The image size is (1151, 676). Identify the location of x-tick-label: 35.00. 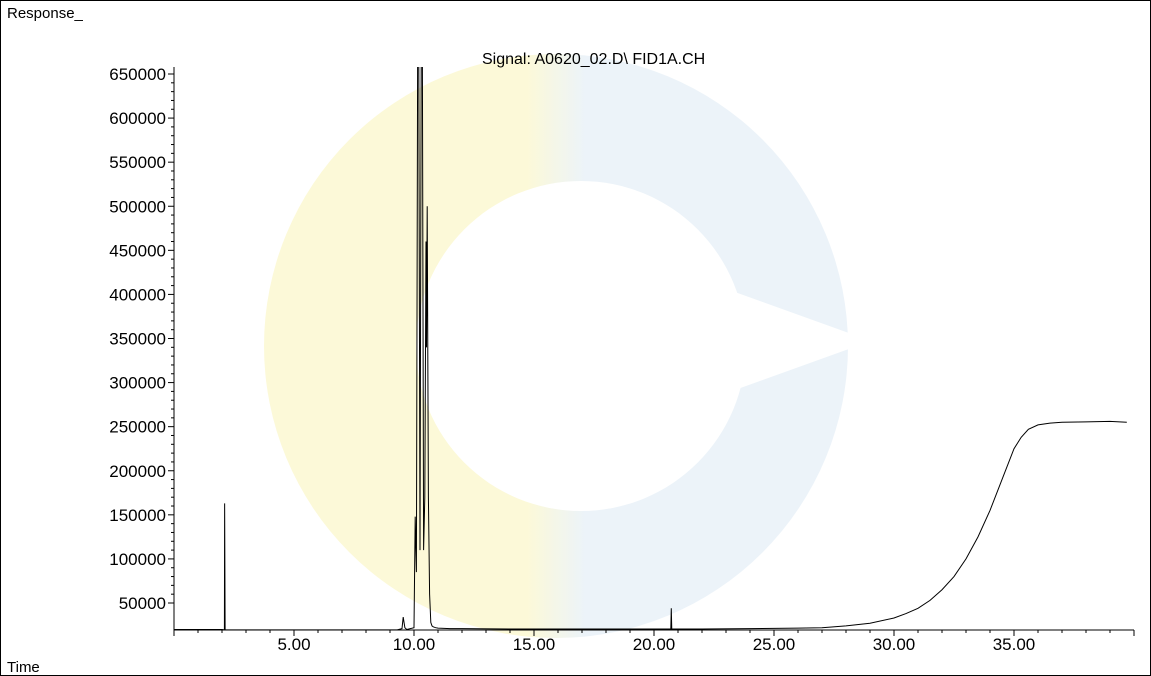
(1014, 644).